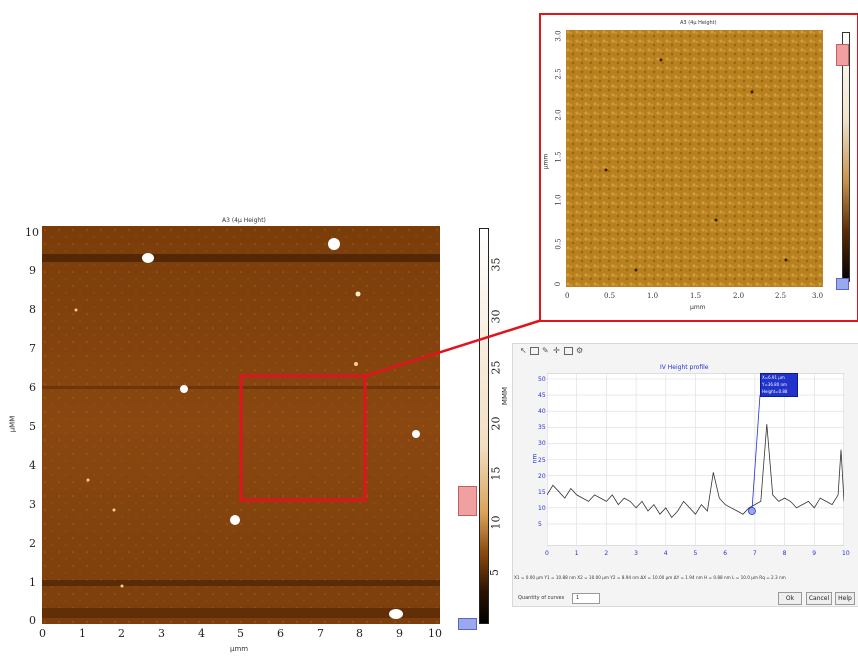 The height and width of the screenshot is (657, 858). What do you see at coordinates (845, 598) in the screenshot?
I see `help-button: Help` at bounding box center [845, 598].